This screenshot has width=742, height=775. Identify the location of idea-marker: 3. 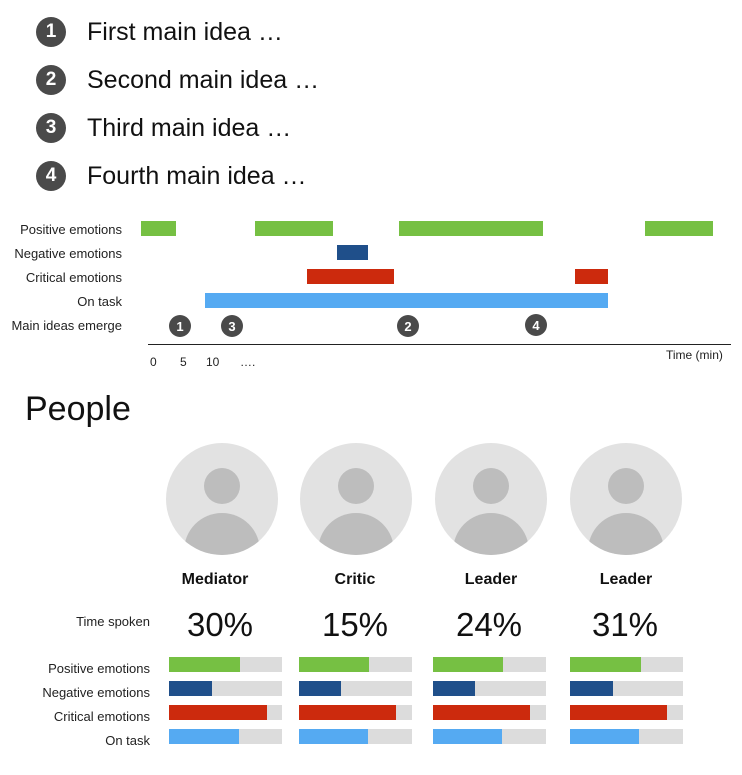
(232, 326).